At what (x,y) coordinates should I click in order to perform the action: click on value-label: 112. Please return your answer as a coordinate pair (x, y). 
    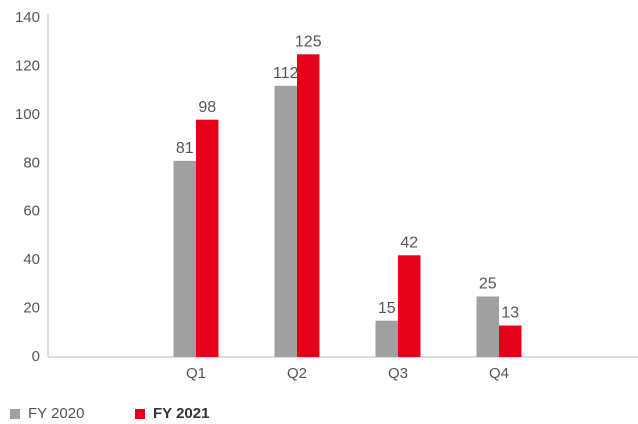
    Looking at the image, I should click on (286, 73).